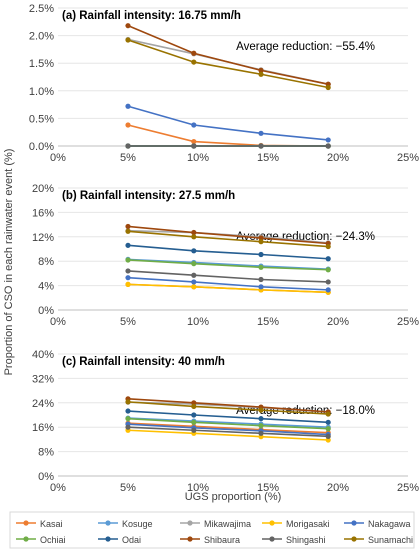  Describe the element at coordinates (43, 238) in the screenshot. I see `y-tick-label: 12%` at that location.